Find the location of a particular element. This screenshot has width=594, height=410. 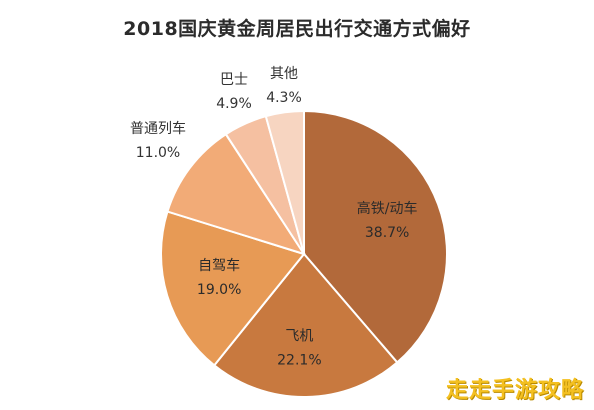

value-label-zijiache: 19.0% is located at coordinates (219, 290).